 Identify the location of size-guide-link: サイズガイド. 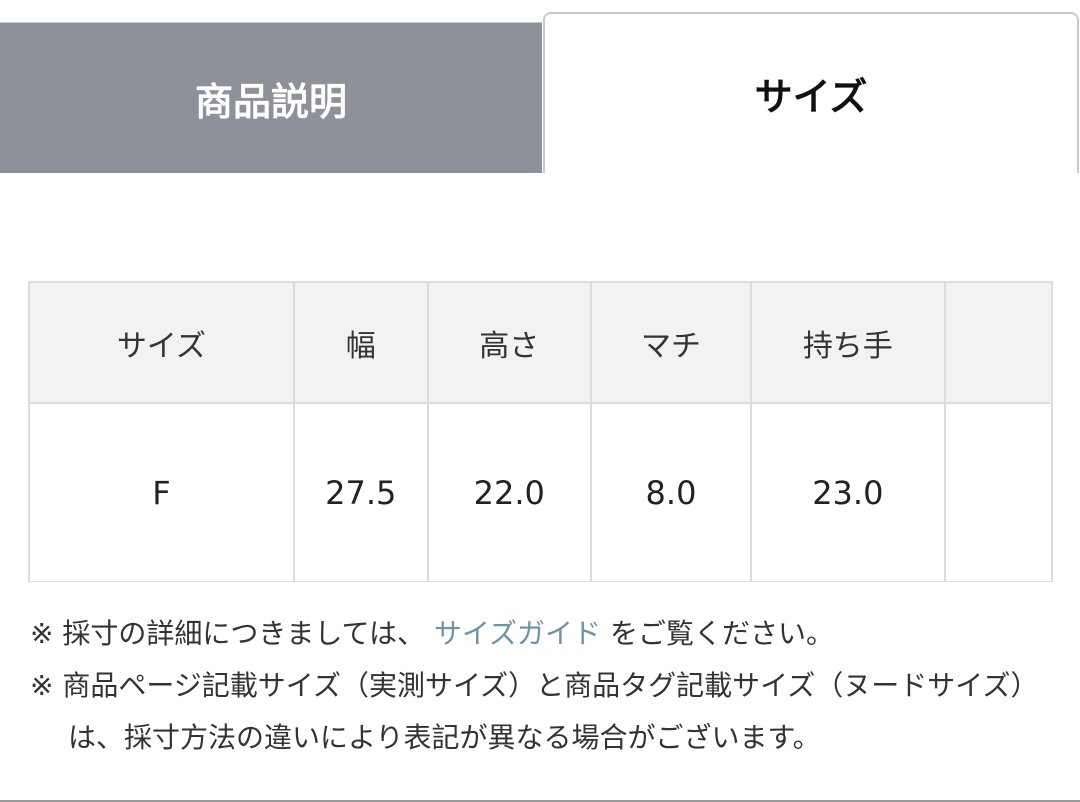
(517, 633).